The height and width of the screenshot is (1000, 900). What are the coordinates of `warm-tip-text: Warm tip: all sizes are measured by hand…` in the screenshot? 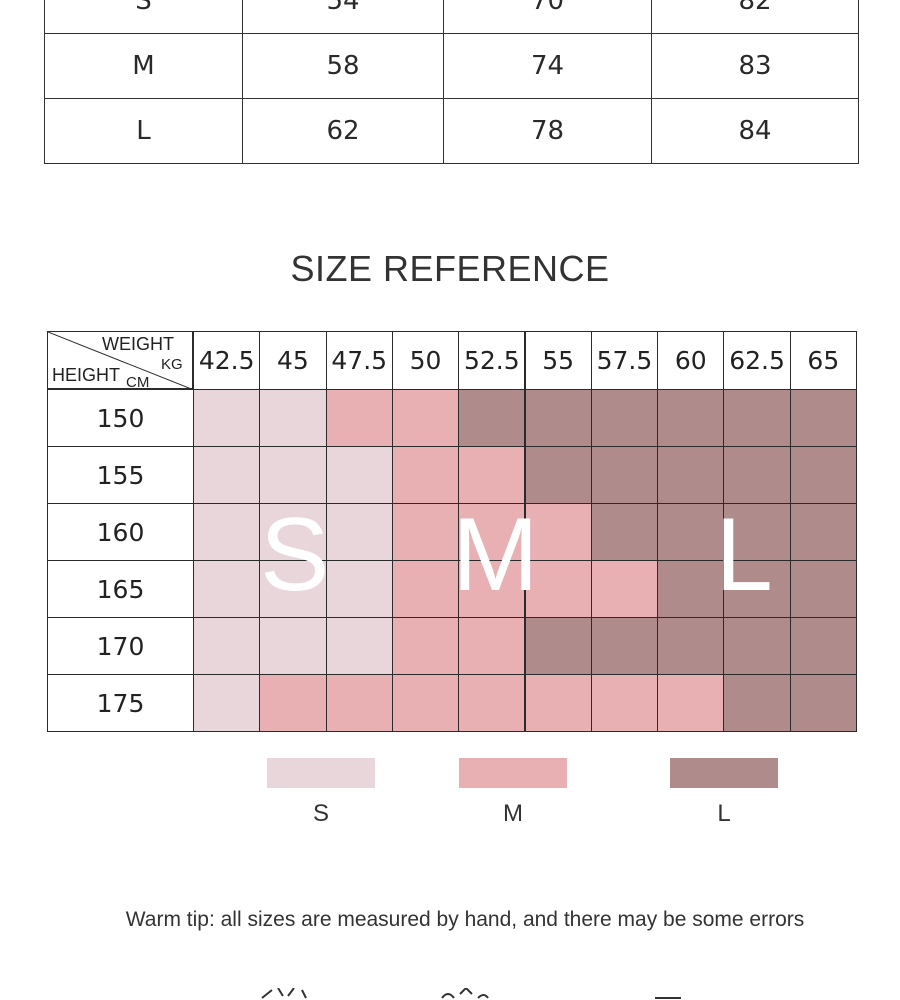 It's located at (465, 919).